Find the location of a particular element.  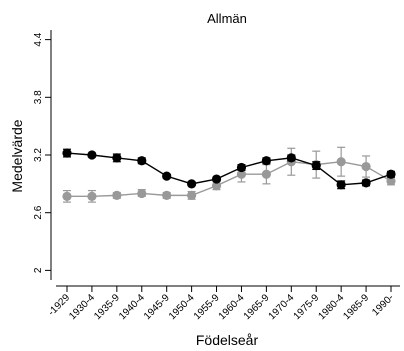

x-tick-label: 1950-4 is located at coordinates (182, 307).